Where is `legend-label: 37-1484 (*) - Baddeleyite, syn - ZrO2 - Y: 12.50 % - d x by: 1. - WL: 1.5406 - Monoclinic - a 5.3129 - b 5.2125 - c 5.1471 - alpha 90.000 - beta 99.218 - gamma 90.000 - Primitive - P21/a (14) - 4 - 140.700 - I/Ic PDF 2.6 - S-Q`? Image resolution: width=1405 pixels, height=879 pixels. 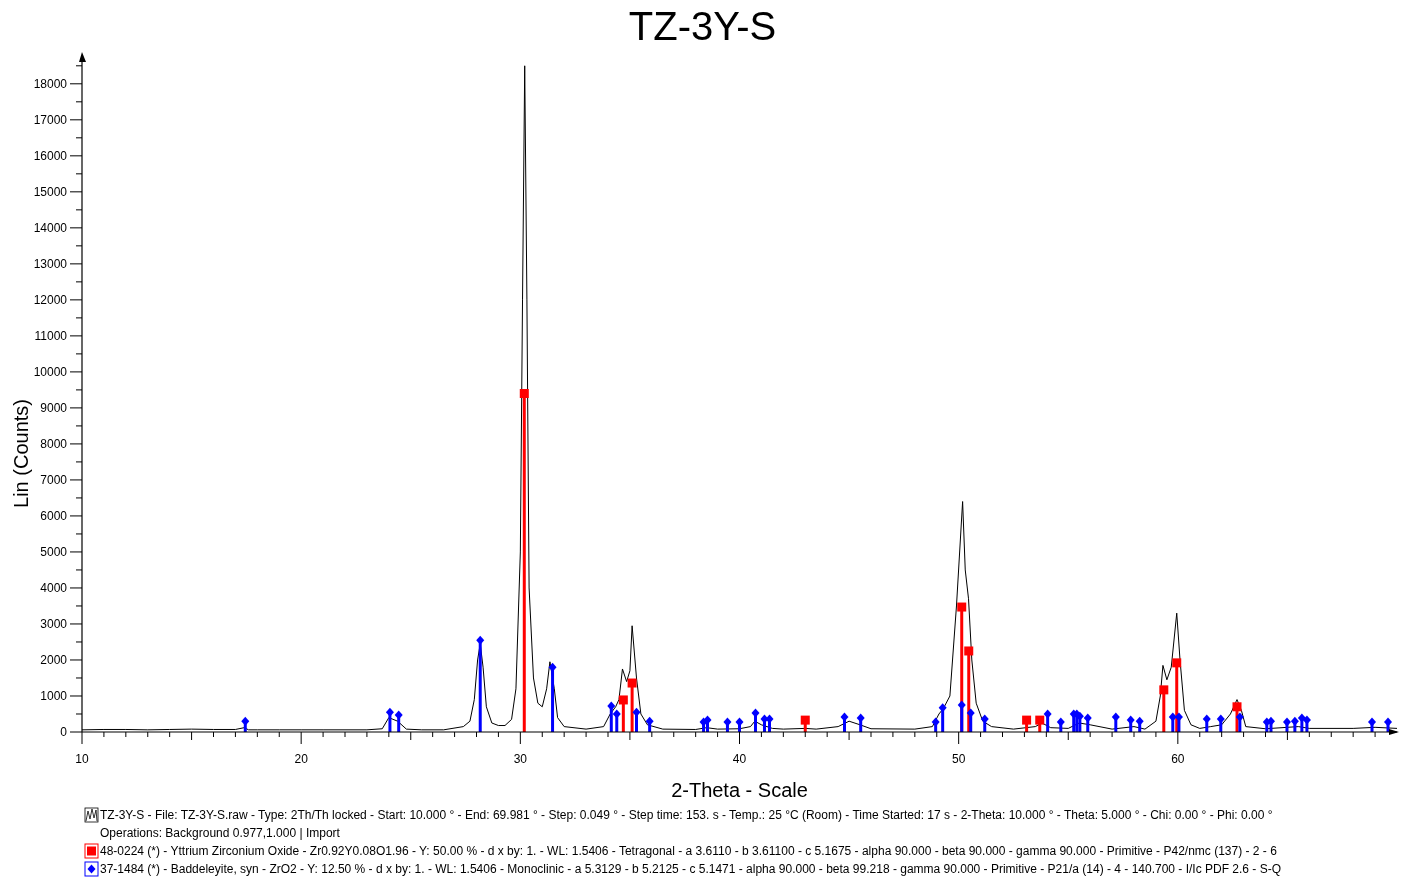 legend-label: 37-1484 (*) - Baddeleyite, syn - ZrO2 - Y: 12.50 % - d x by: 1. - WL: 1.5406 - Monoclinic - a 5.3129 - b 5.2125 - c 5.1471 - alpha 90.000 - beta 99.218 - gamma 90.000 - Primitive - P21/a (14) - 4 - 140.700 - I/Ic PDF 2.6 - S-Q is located at coordinates (691, 869).